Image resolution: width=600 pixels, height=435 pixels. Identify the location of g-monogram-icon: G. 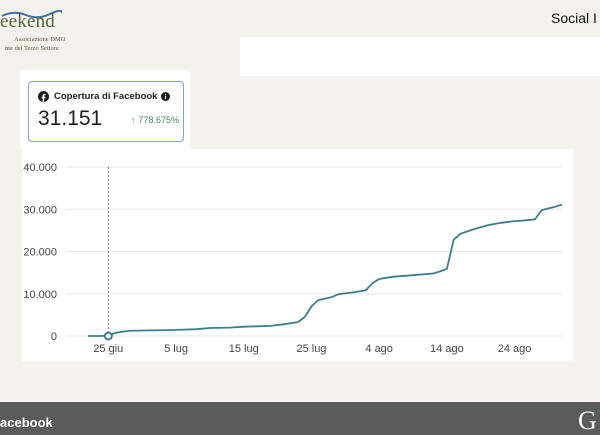
(587, 420).